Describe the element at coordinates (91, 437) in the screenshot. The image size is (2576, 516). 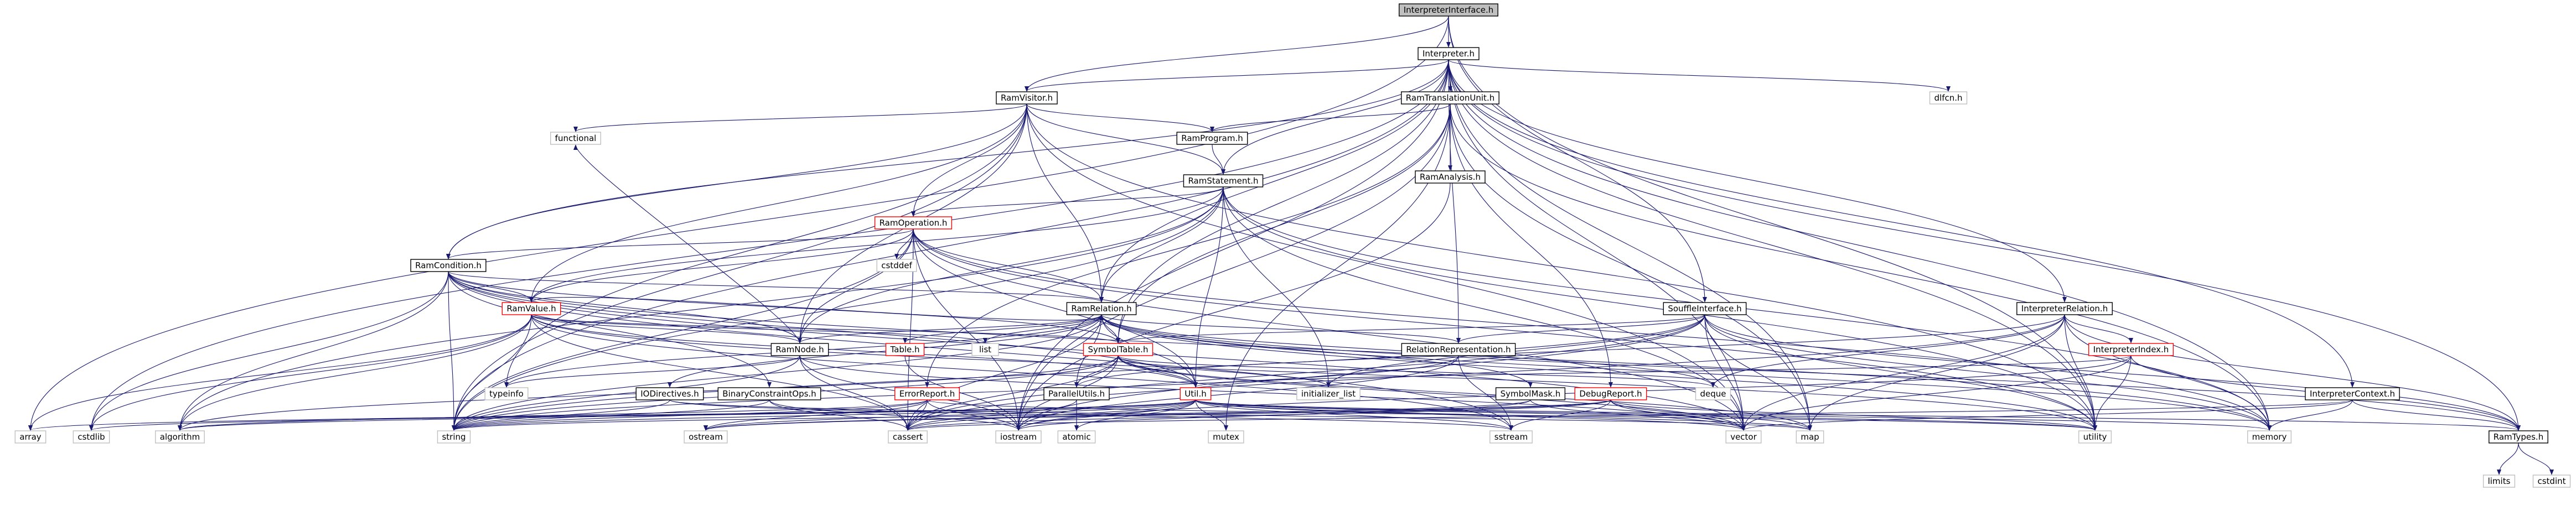
I see `node-cstdlib: cstdlib` at that location.